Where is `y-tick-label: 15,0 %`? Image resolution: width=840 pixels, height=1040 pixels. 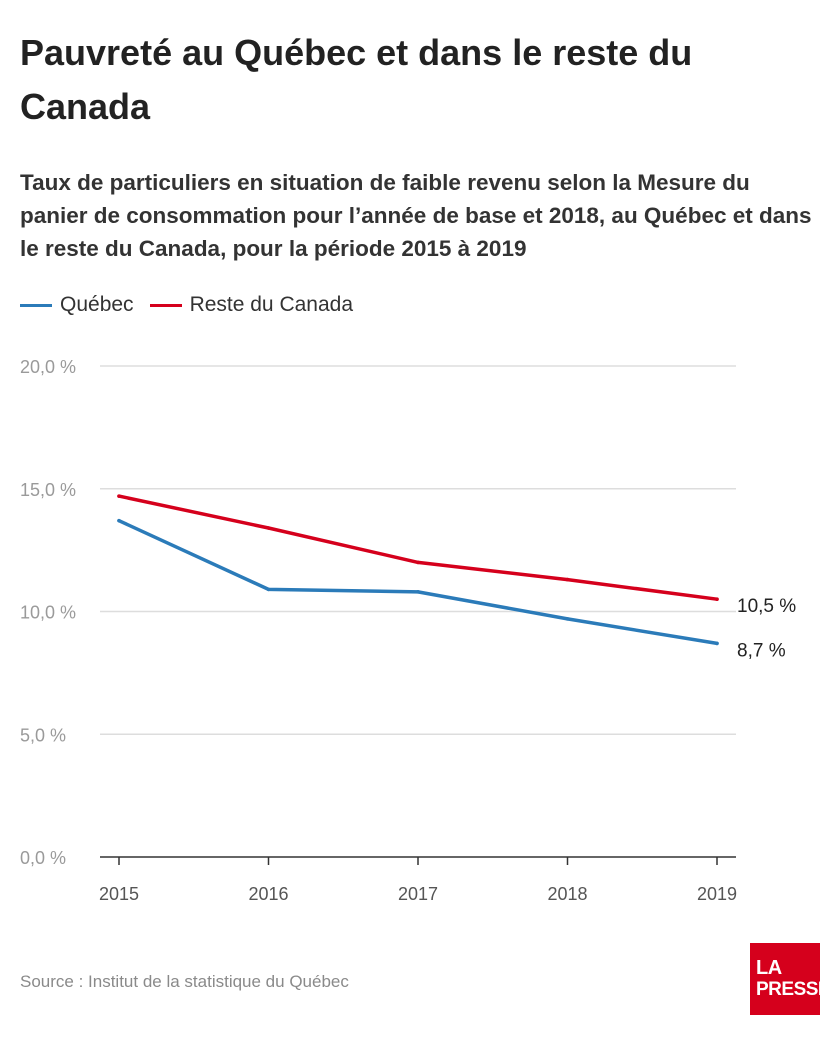 y-tick-label: 15,0 % is located at coordinates (48, 490).